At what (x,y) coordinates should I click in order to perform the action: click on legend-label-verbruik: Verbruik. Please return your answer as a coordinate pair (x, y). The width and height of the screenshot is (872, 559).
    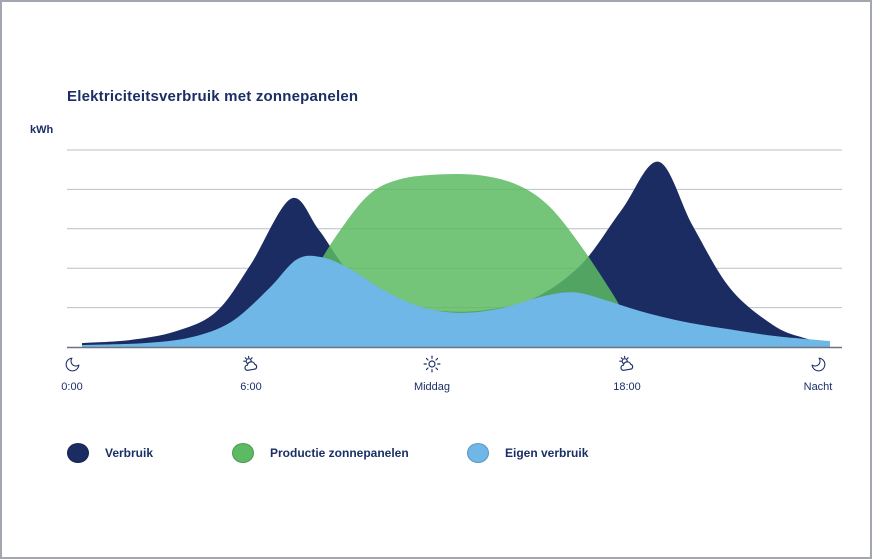
    Looking at the image, I should click on (129, 453).